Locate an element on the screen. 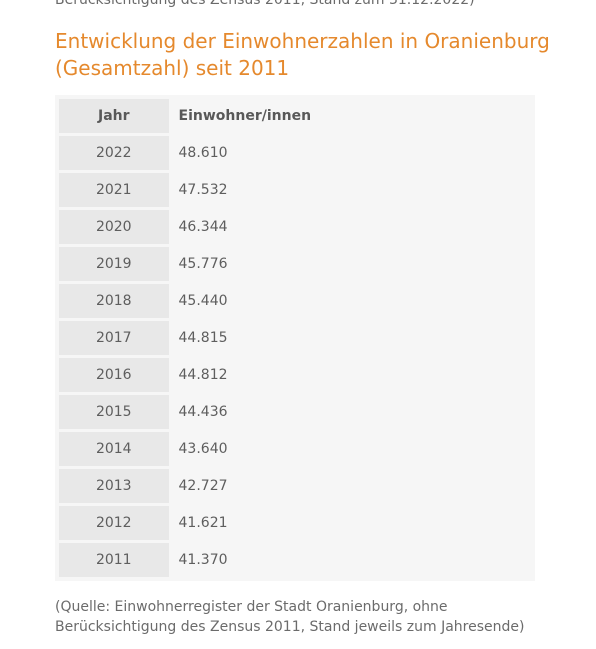 The image size is (596, 649). population-cell: 47.532 is located at coordinates (351, 191).